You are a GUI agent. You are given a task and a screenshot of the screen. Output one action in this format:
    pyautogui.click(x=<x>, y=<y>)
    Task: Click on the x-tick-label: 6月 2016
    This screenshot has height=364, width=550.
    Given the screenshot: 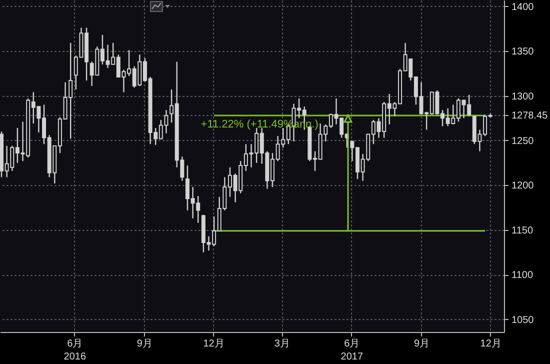 What is the action you would take?
    pyautogui.click(x=75, y=350)
    